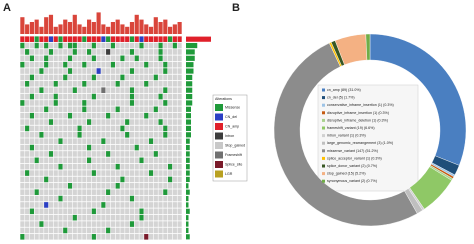 The height and width of the screenshot is (244, 474). Describe the element at coordinates (346, 136) in the screenshot. I see `legend-label: intron_variant (1) (0.3%)` at that location.